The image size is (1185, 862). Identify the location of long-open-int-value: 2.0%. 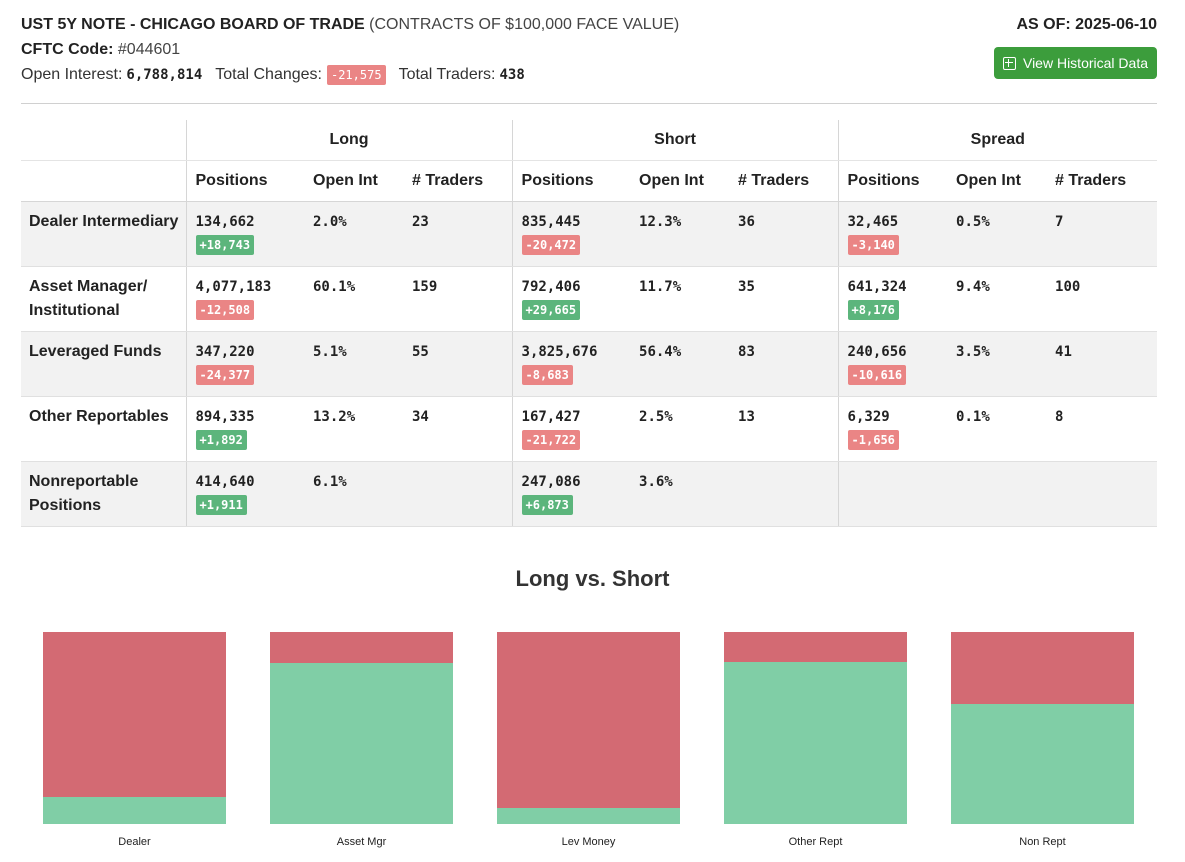
(330, 221).